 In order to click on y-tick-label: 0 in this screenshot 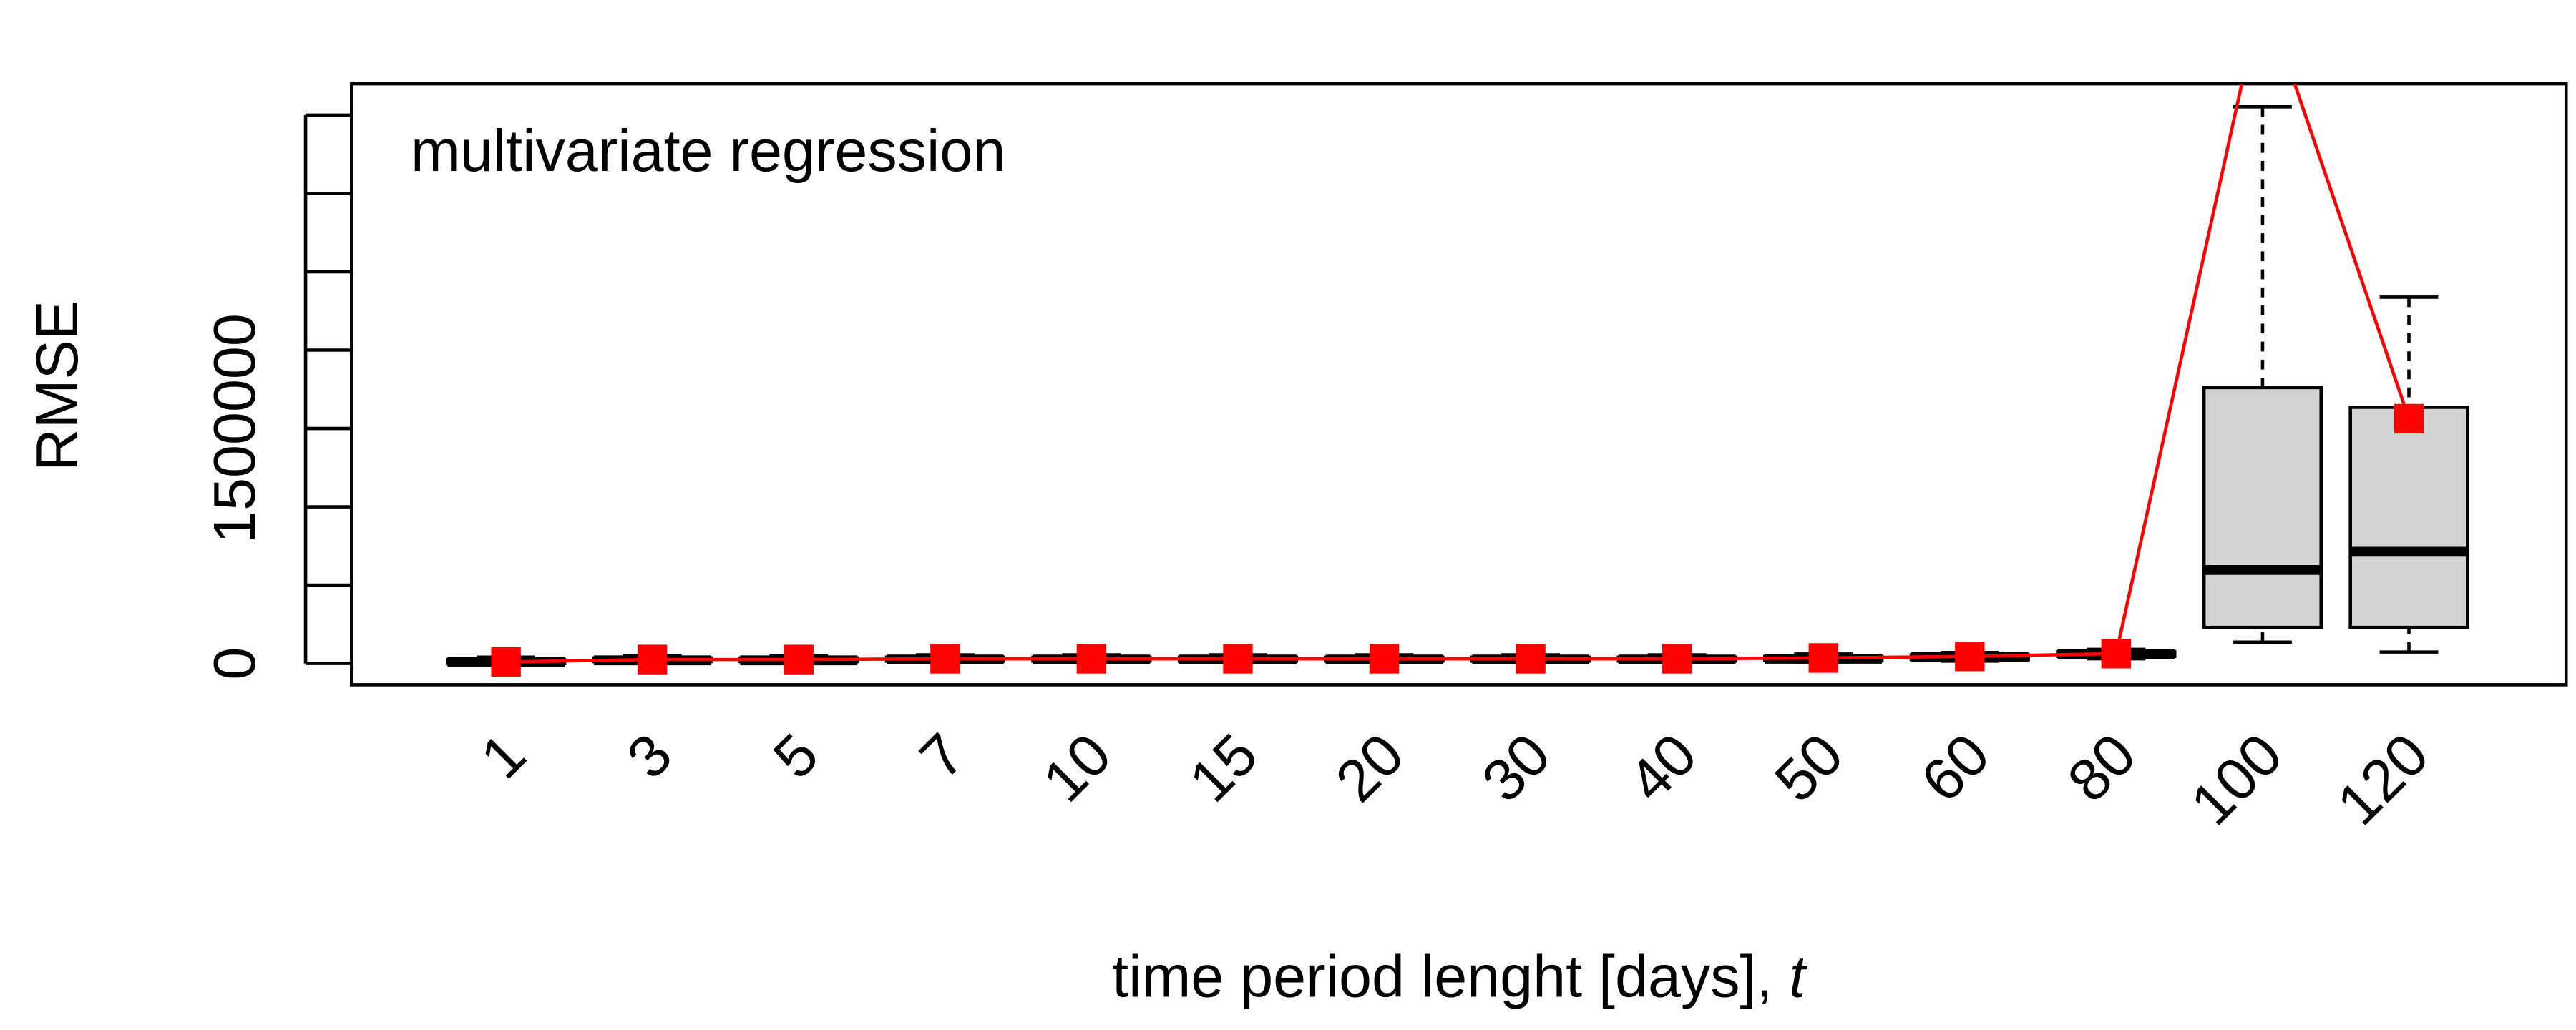, I will do `click(234, 663)`.